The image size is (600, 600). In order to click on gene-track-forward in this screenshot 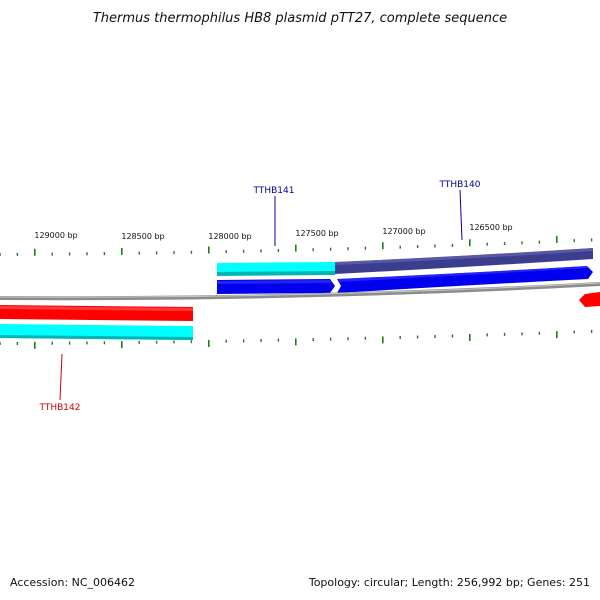, I will do `click(405, 280)`.